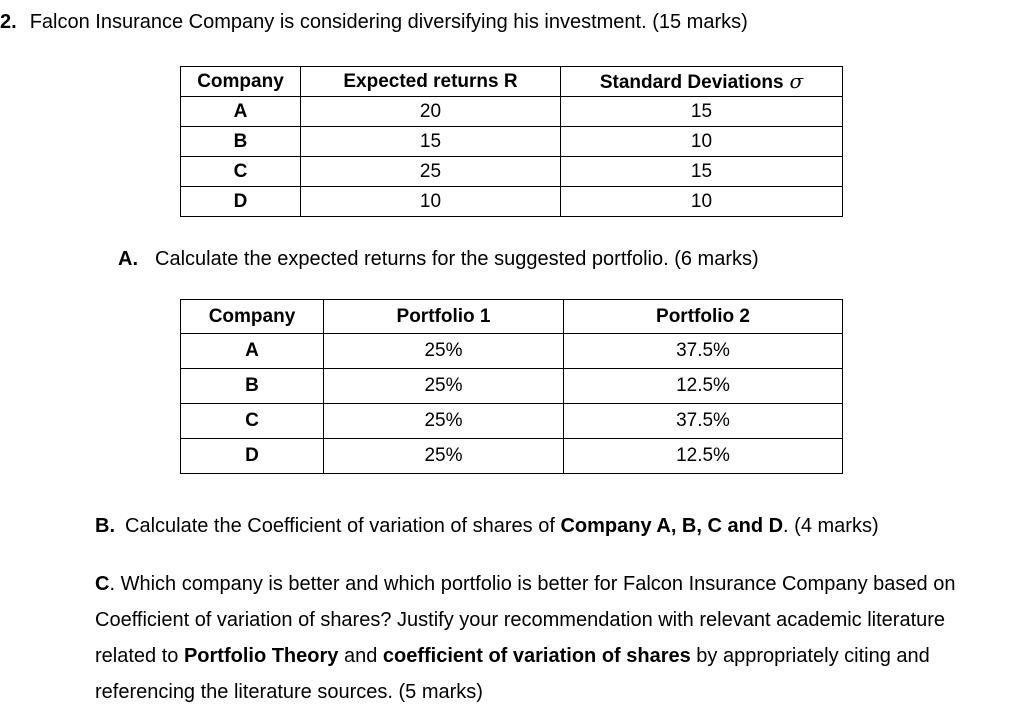  I want to click on table-row: D 25% 12.5%, so click(511, 456).